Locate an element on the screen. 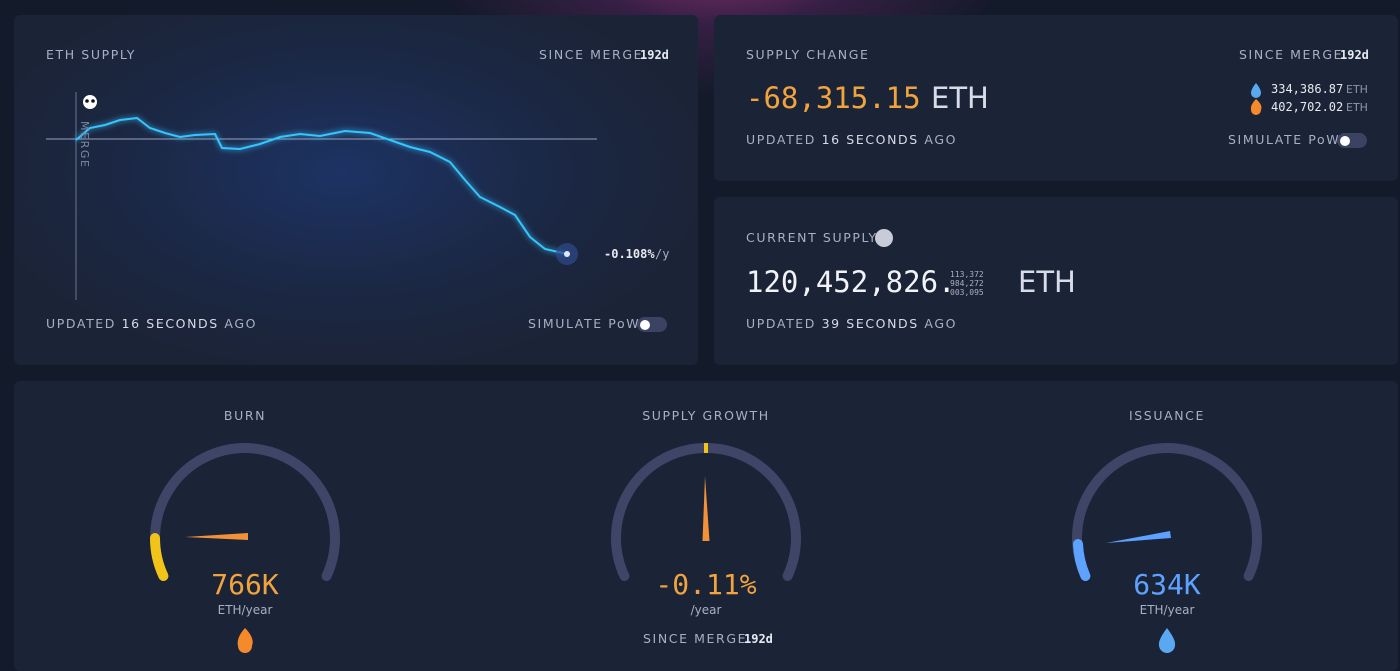 Image resolution: width=1400 pixels, height=671 pixels. panel-title: CURRENT SUPPLY is located at coordinates (812, 237).